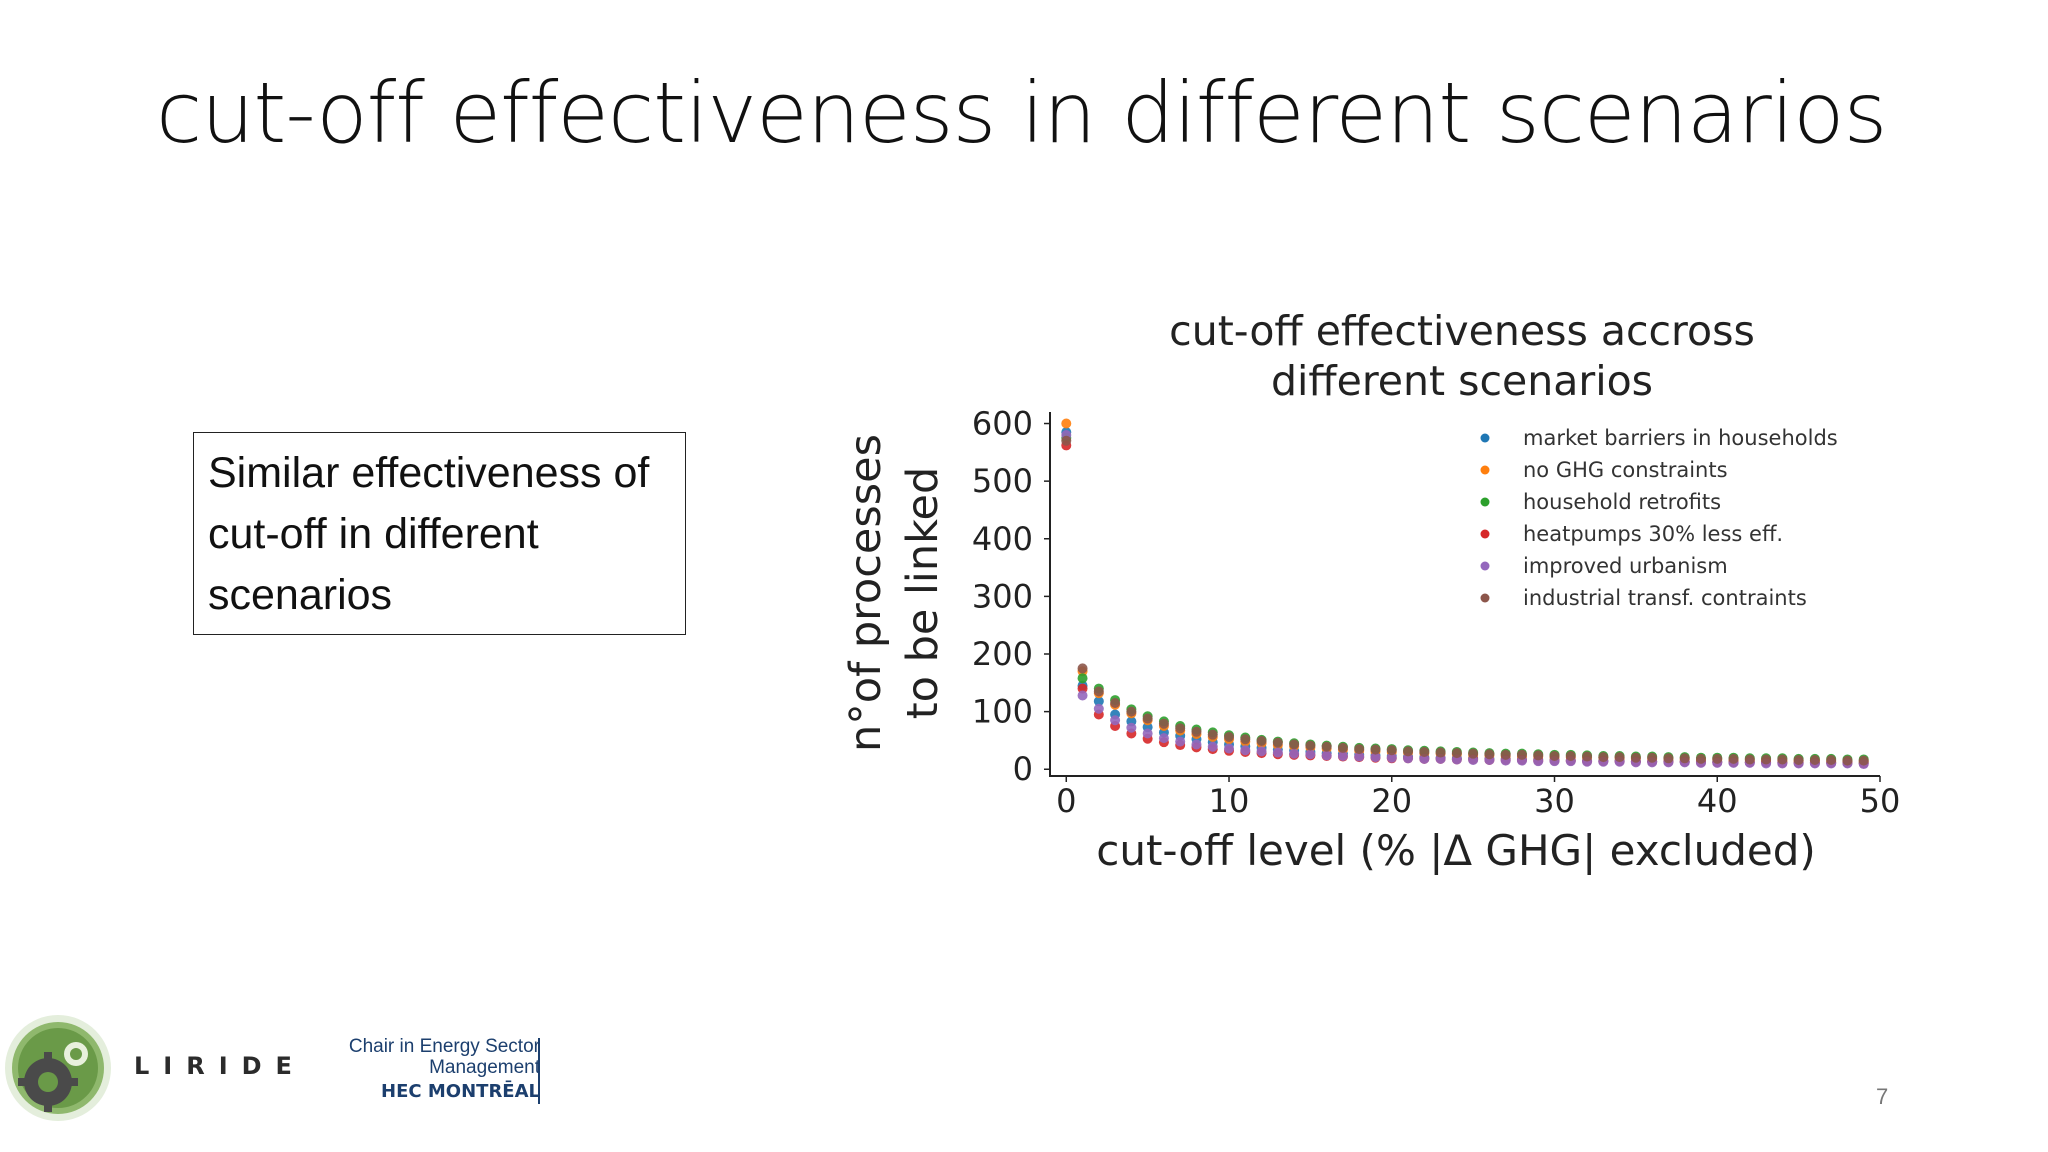  I want to click on chair-line-2: Management, so click(484, 1067).